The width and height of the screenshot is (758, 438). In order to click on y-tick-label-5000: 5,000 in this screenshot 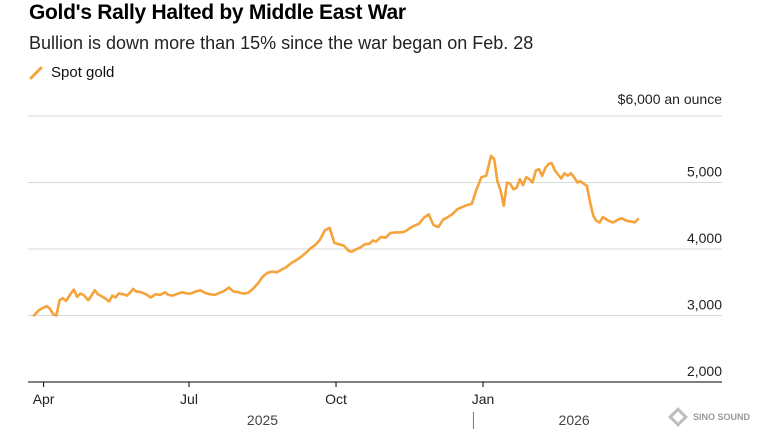, I will do `click(704, 172)`.